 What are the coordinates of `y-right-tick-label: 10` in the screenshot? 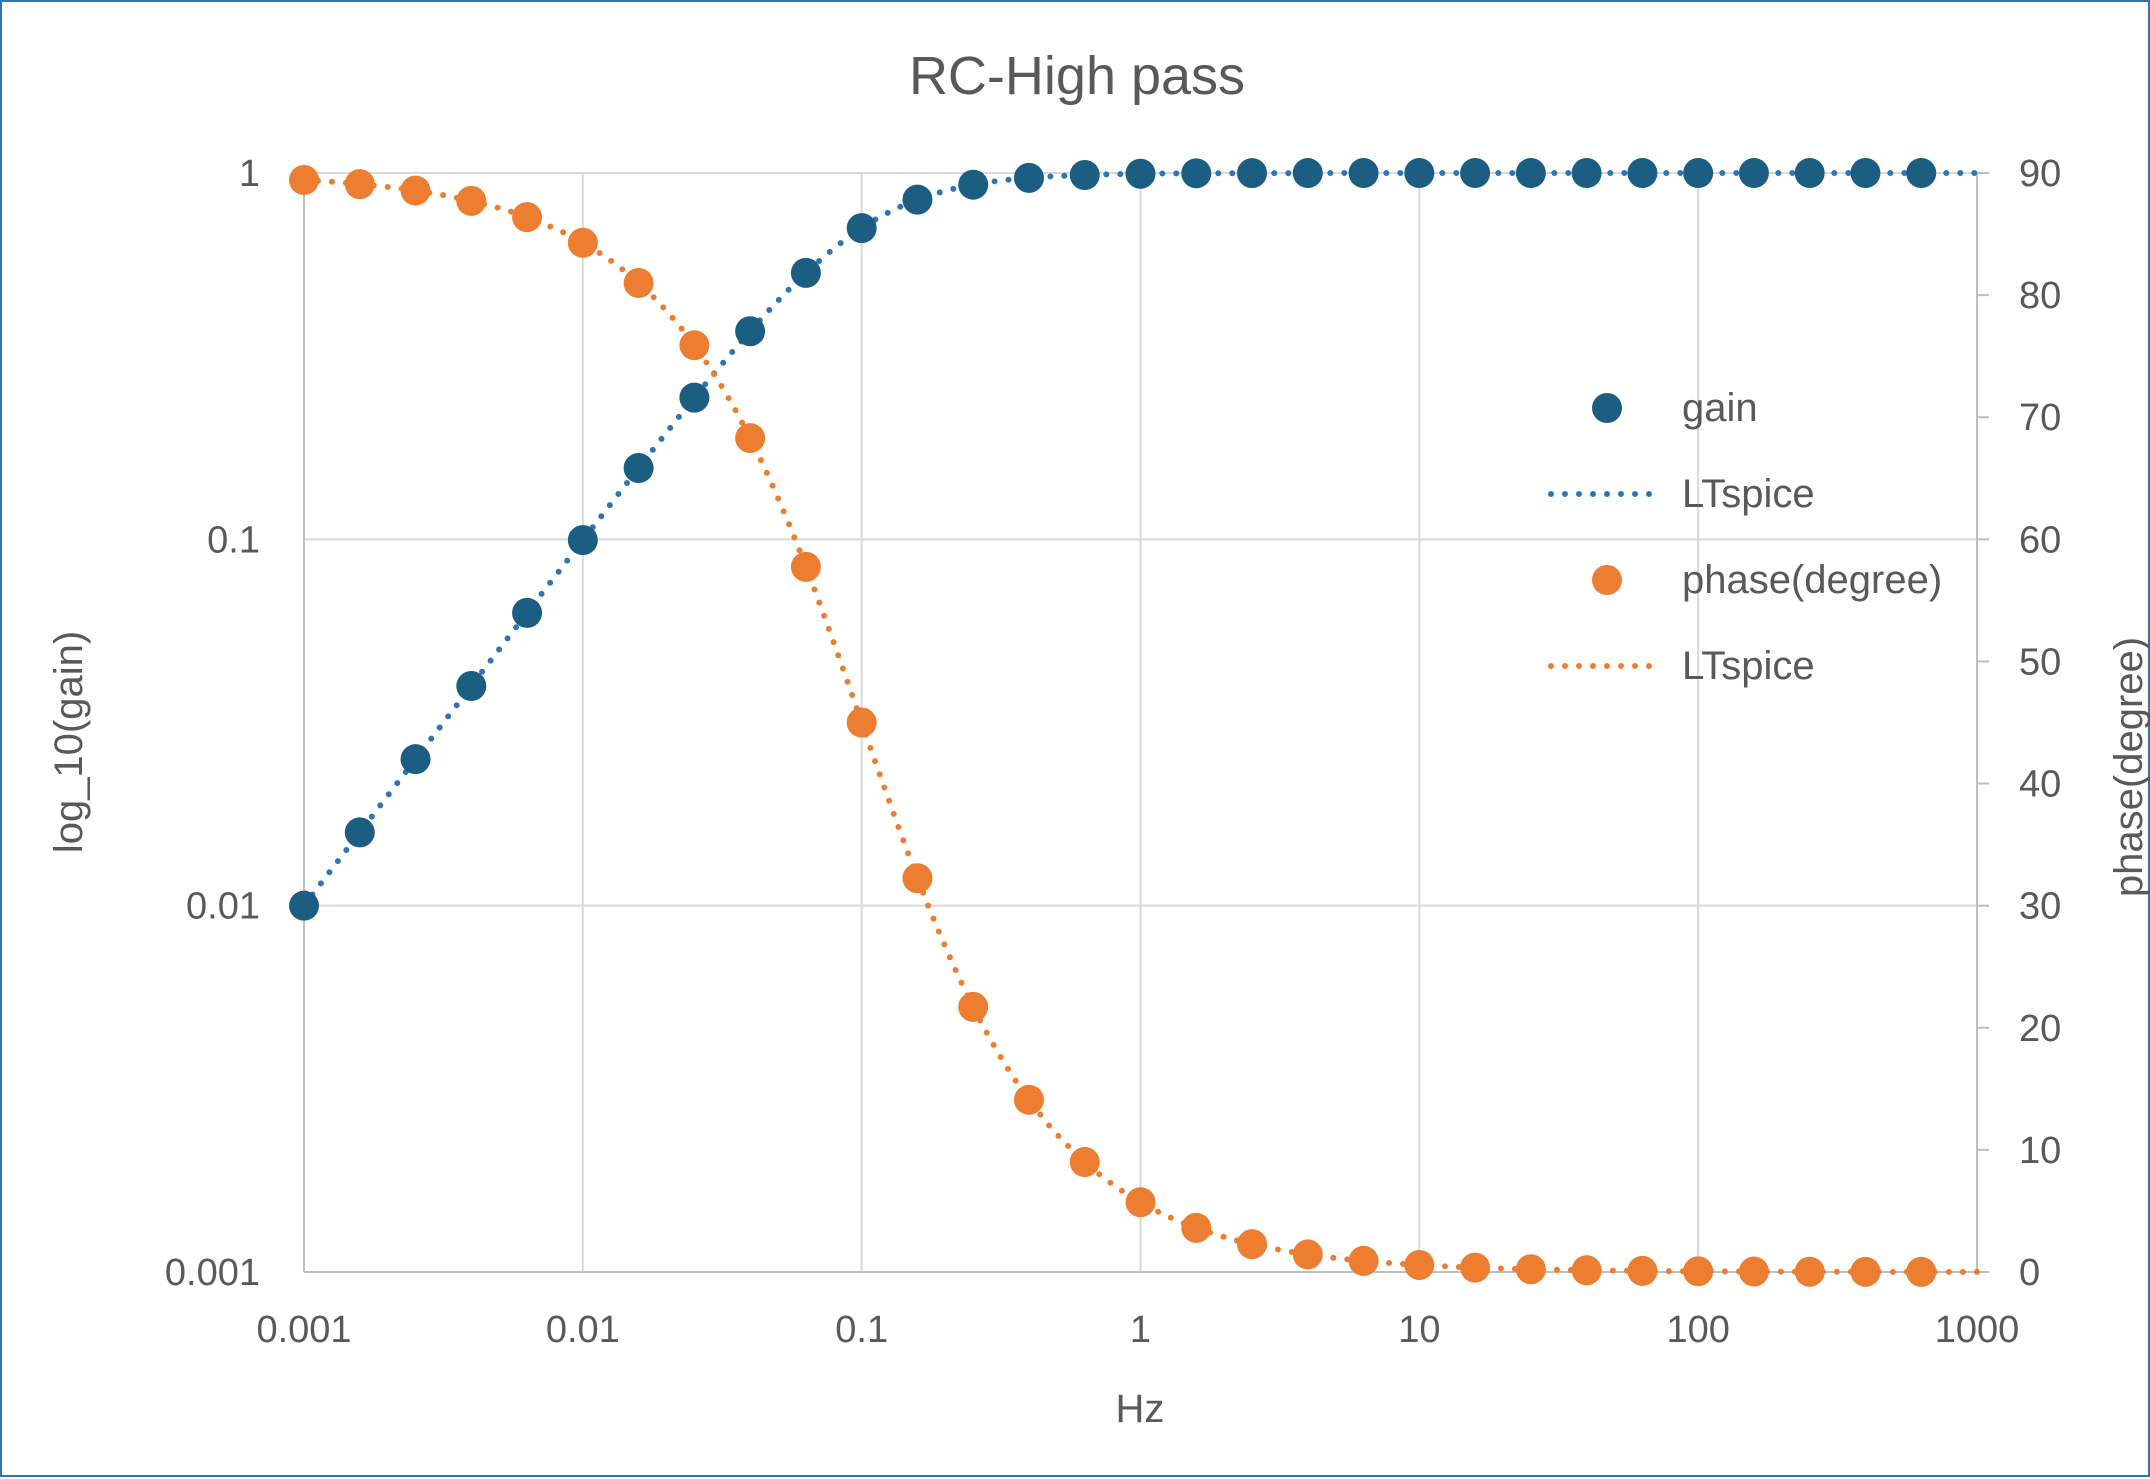 It's located at (2040, 1151).